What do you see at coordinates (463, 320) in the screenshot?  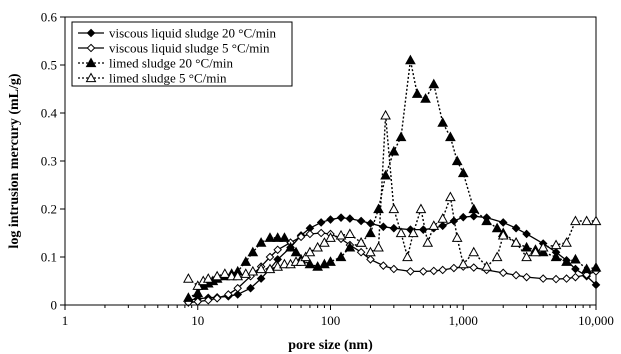 I see `x-tick-label: 1,000` at bounding box center [463, 320].